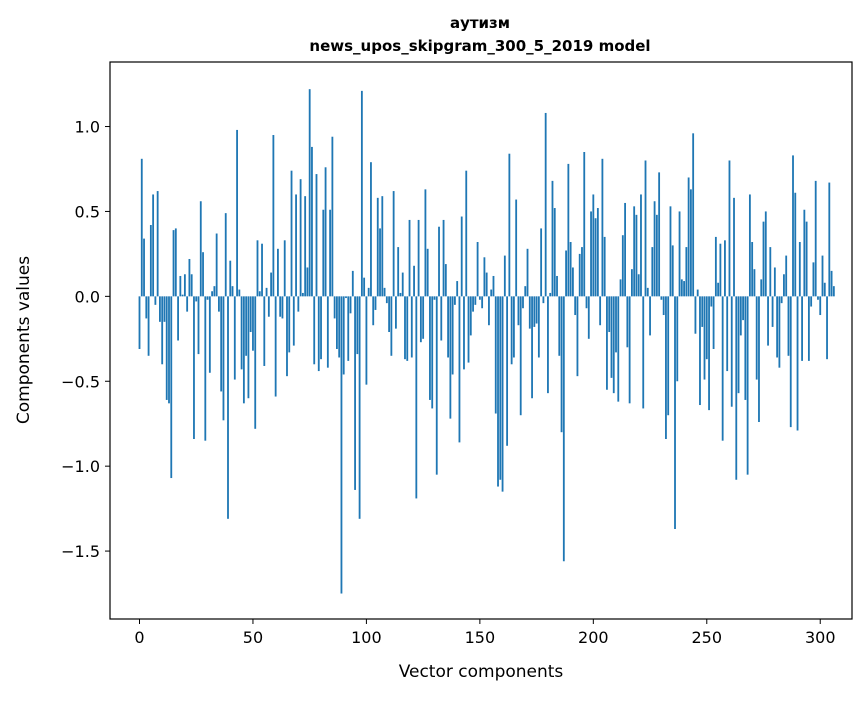  What do you see at coordinates (593, 637) in the screenshot?
I see `x-tick-label: 200` at bounding box center [593, 637].